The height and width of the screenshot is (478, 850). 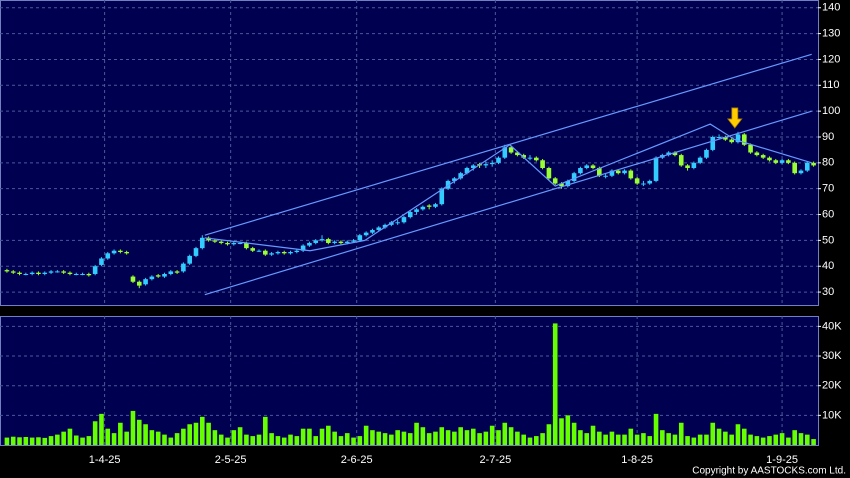 I want to click on y-tick-label: 40, so click(x=828, y=266).